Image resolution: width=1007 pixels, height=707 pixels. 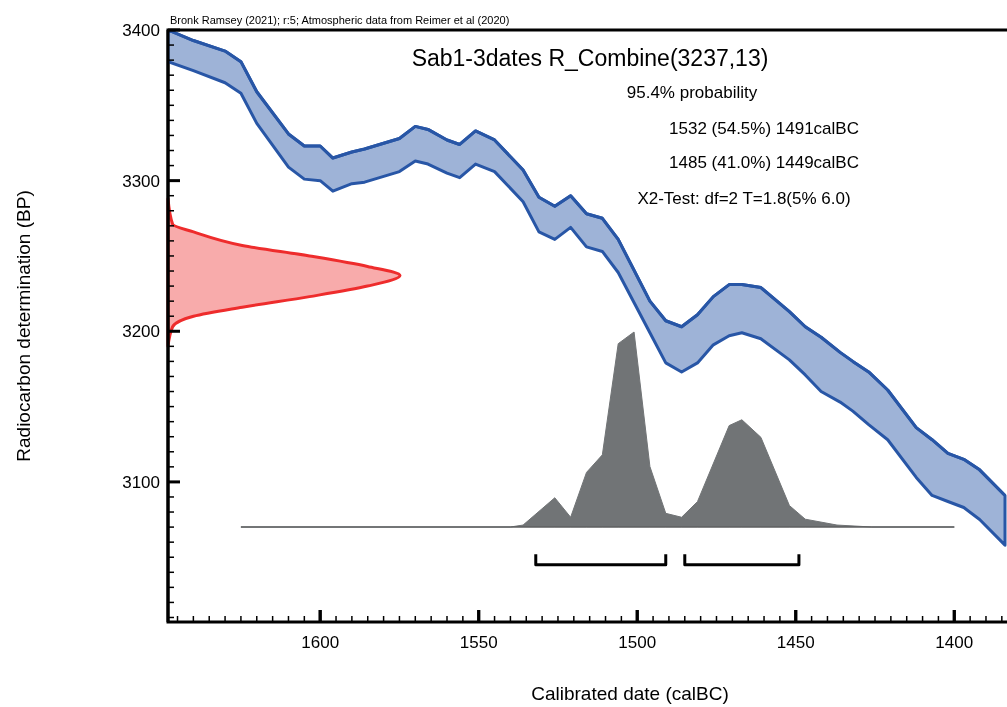 I want to click on x-axis-title: Calibrated date (calBC), so click(x=630, y=693).